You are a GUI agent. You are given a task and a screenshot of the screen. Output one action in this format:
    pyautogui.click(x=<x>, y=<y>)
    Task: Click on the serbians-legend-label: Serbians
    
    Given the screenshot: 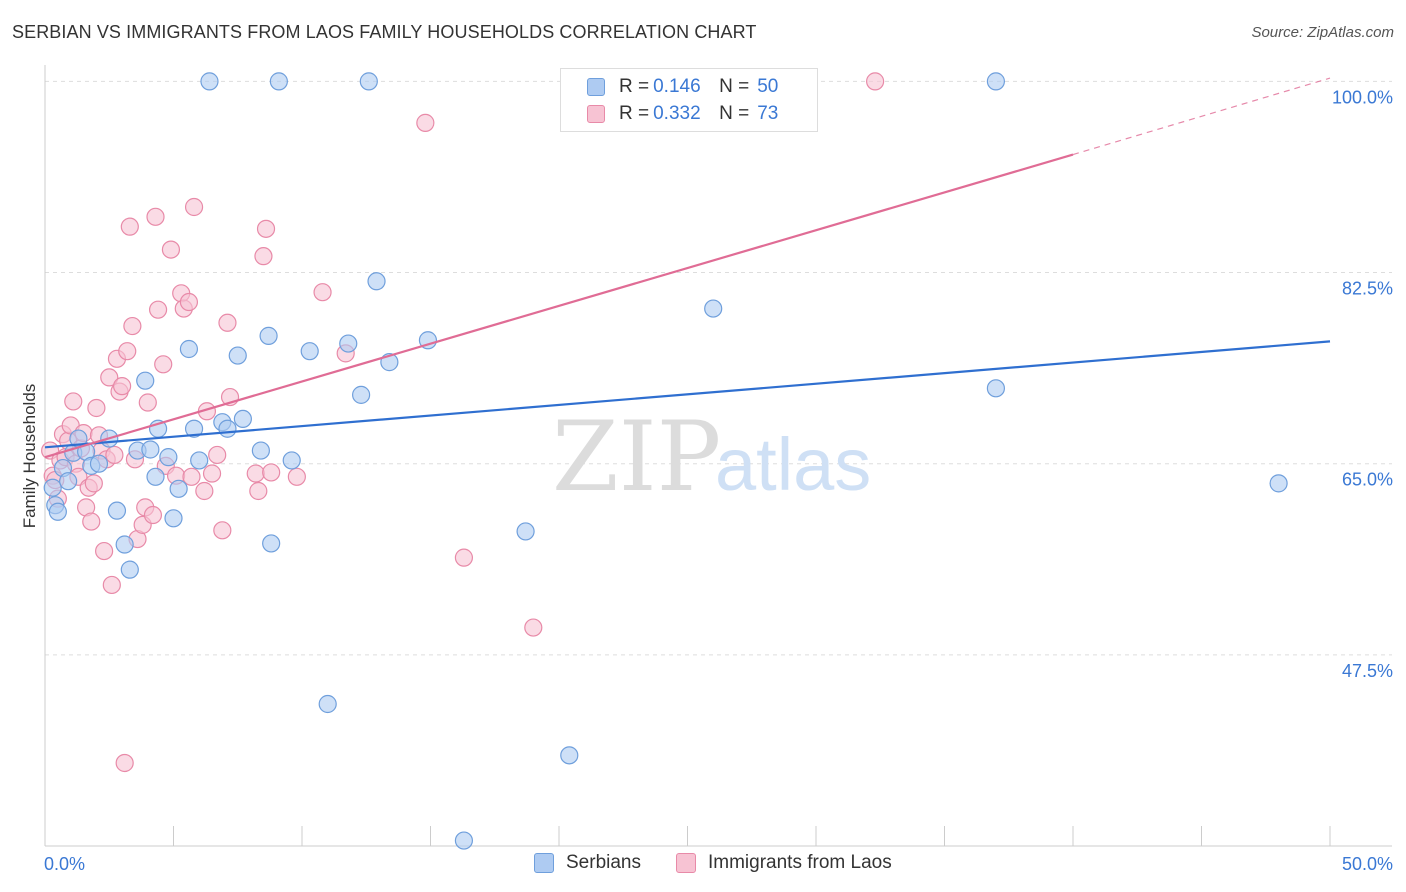 What is the action you would take?
    pyautogui.click(x=603, y=862)
    